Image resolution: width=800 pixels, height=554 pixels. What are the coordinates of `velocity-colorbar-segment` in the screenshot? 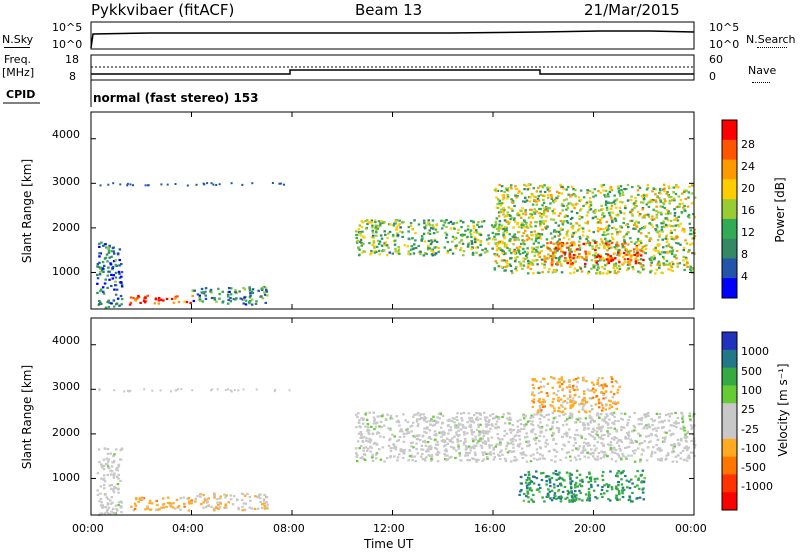 It's located at (729, 412).